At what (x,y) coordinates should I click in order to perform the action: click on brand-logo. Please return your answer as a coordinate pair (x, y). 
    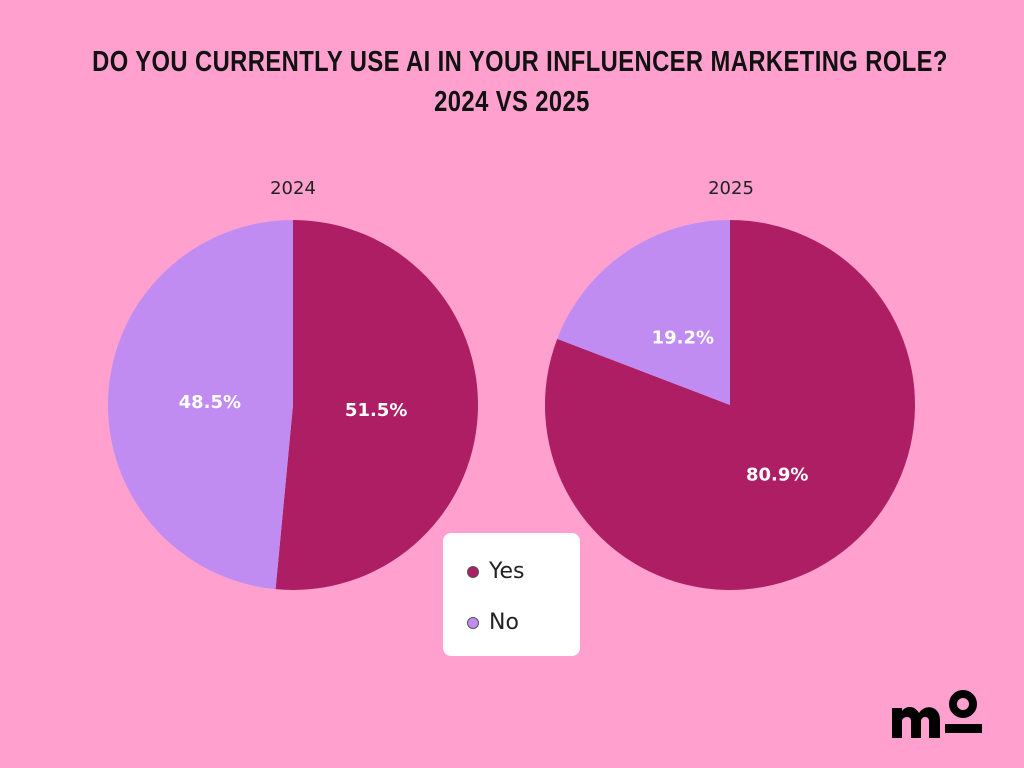
    Looking at the image, I should click on (936, 717).